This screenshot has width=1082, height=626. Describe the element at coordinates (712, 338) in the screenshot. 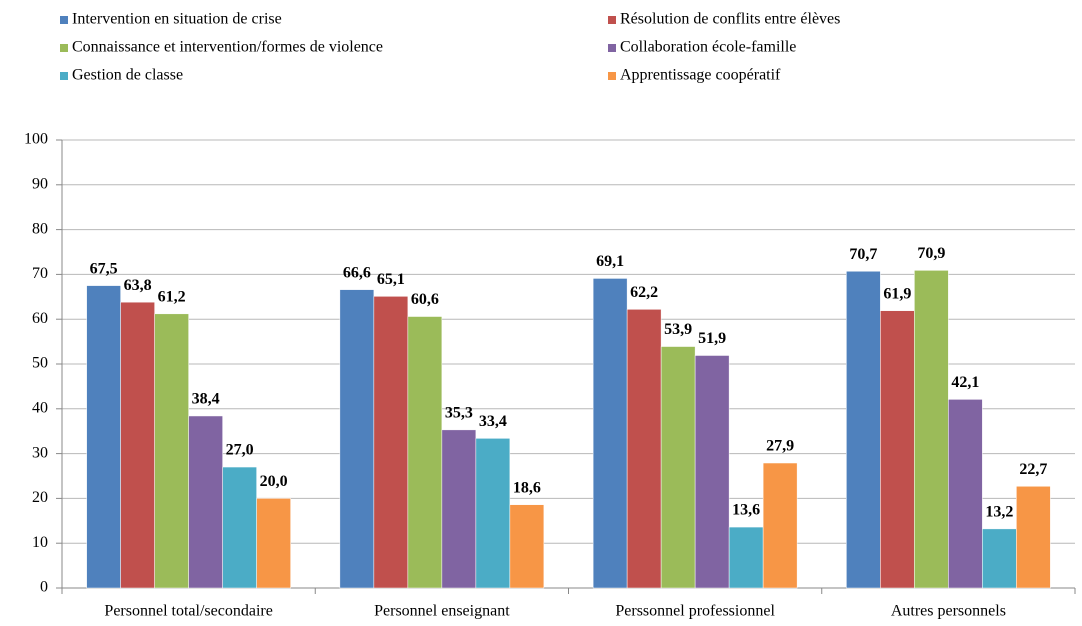

I see `data-label: 51,9` at that location.